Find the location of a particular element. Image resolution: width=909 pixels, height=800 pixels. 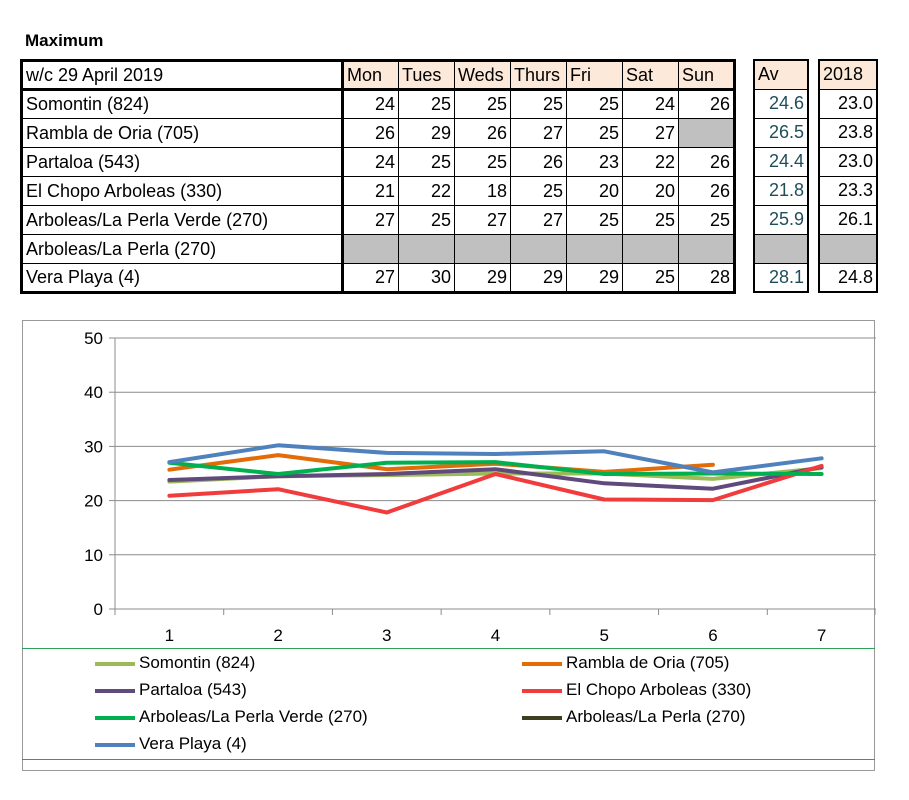

av-value is located at coordinates (781, 248).